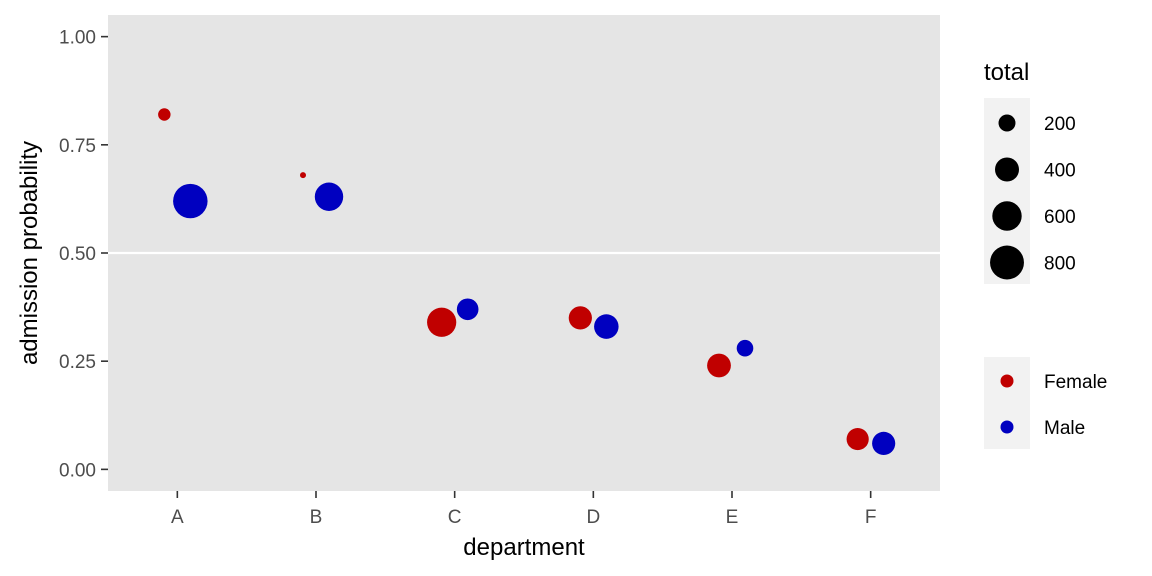 The image size is (1152, 576). Describe the element at coordinates (164, 114) in the screenshot. I see `point-female-A` at that location.